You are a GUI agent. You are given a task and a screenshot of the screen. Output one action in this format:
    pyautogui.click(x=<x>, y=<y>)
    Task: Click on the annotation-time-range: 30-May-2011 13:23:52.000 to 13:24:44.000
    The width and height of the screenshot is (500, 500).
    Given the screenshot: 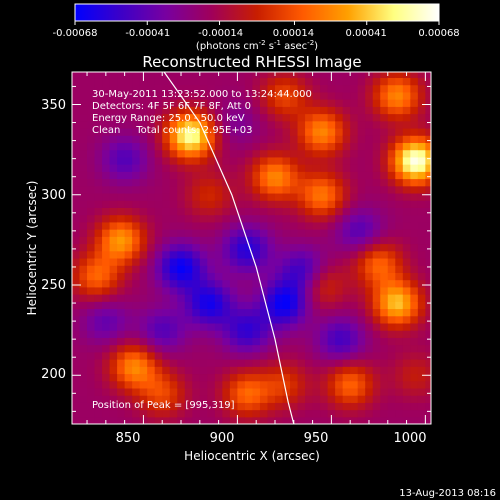 What is the action you would take?
    pyautogui.click(x=202, y=94)
    